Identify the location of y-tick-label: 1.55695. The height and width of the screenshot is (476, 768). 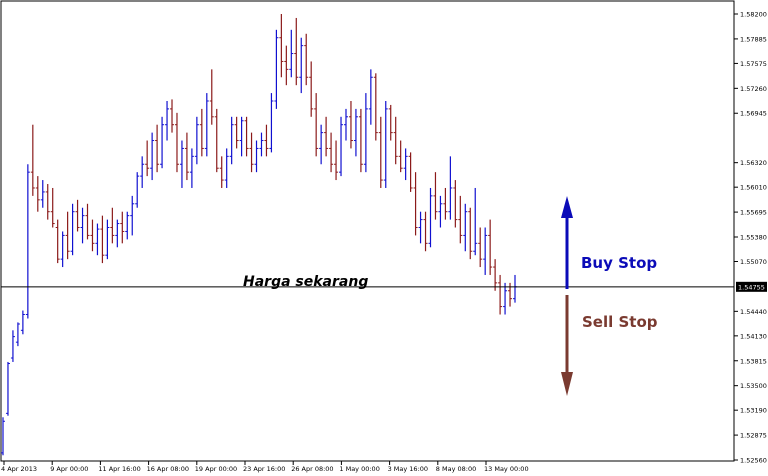
(753, 213).